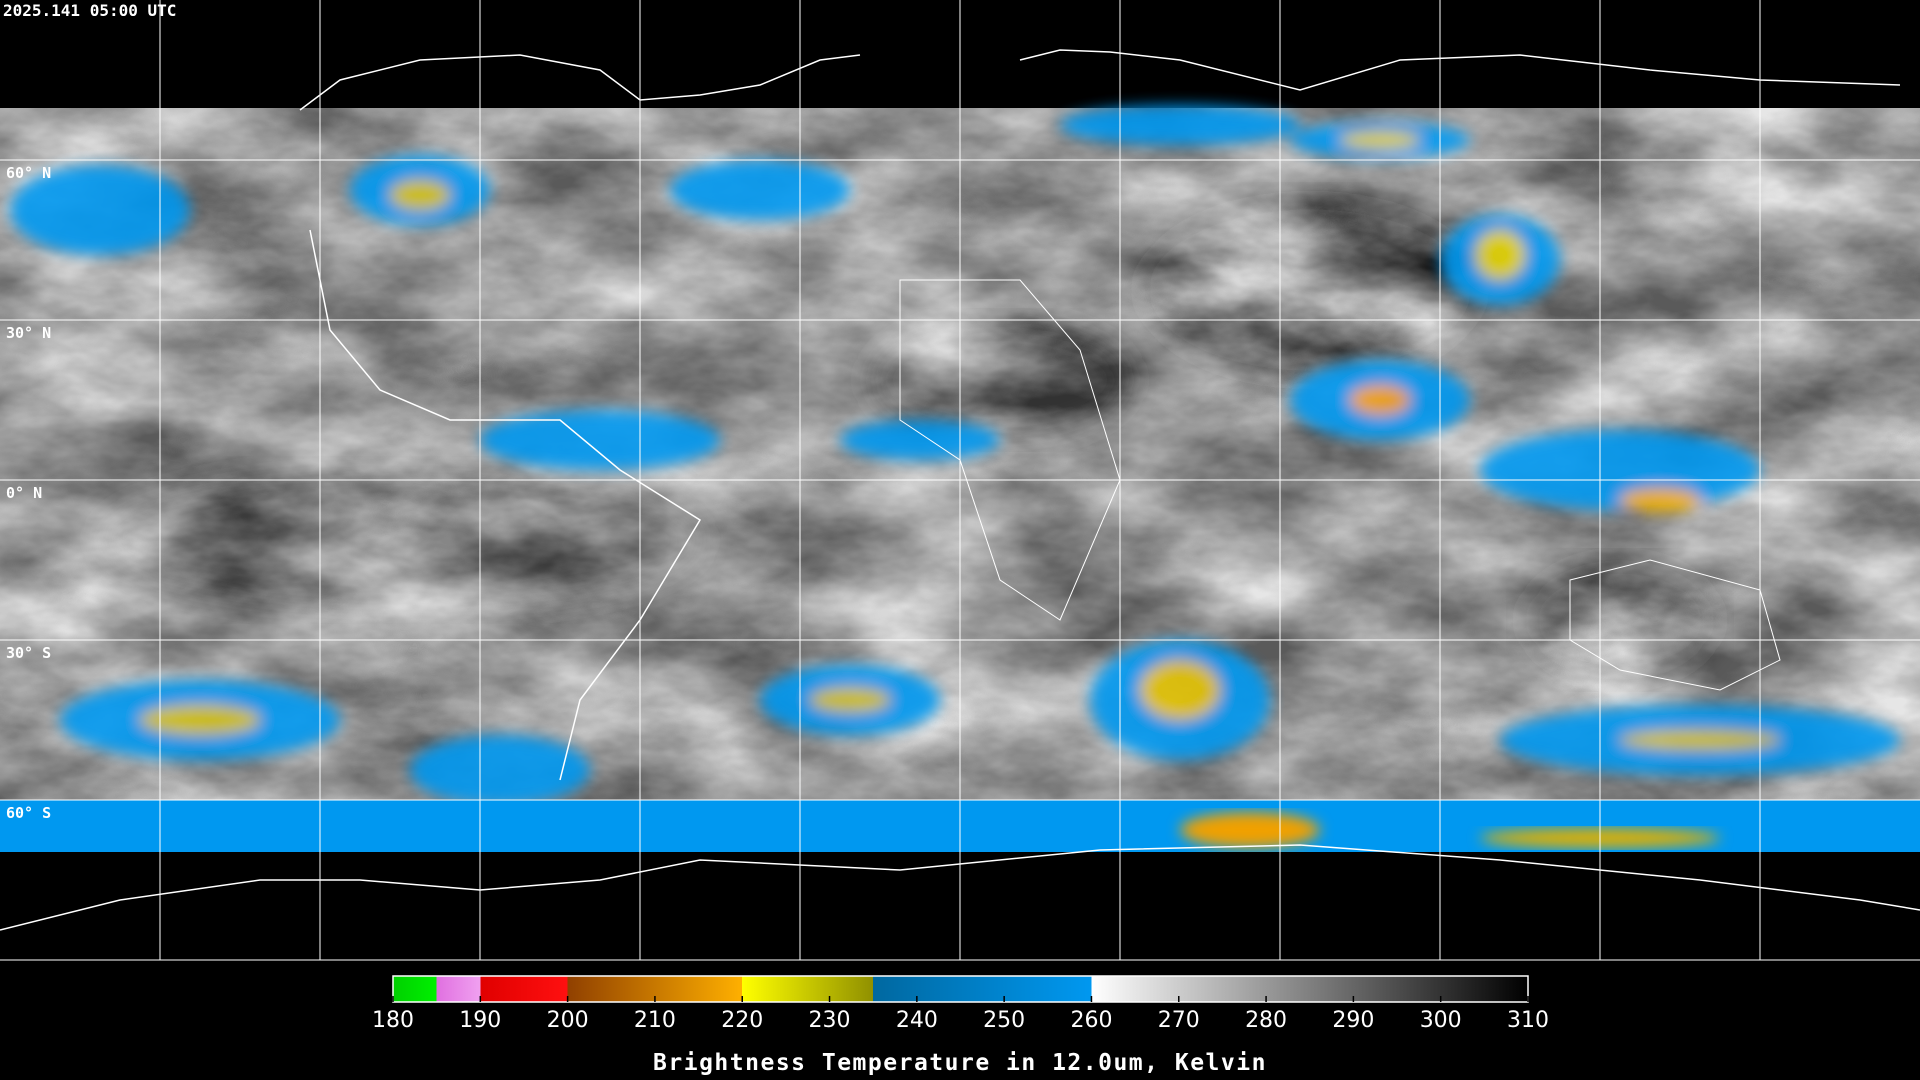  I want to click on colorbar-fill, so click(960, 989).